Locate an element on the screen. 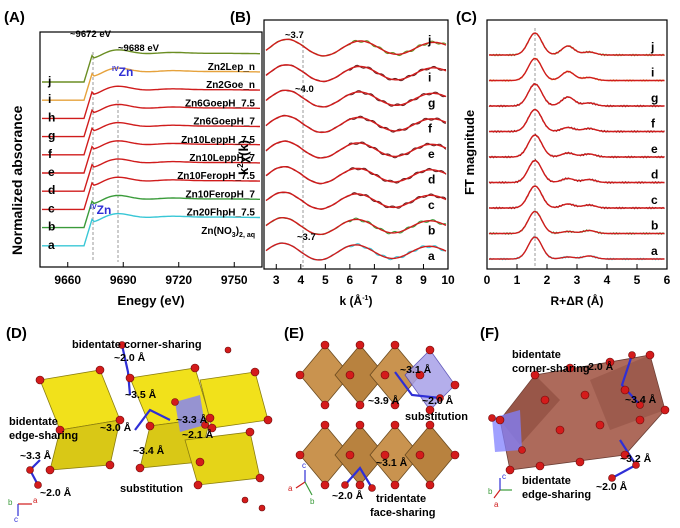 The width and height of the screenshot is (680, 528). panel-b-label: (B) is located at coordinates (240, 17).